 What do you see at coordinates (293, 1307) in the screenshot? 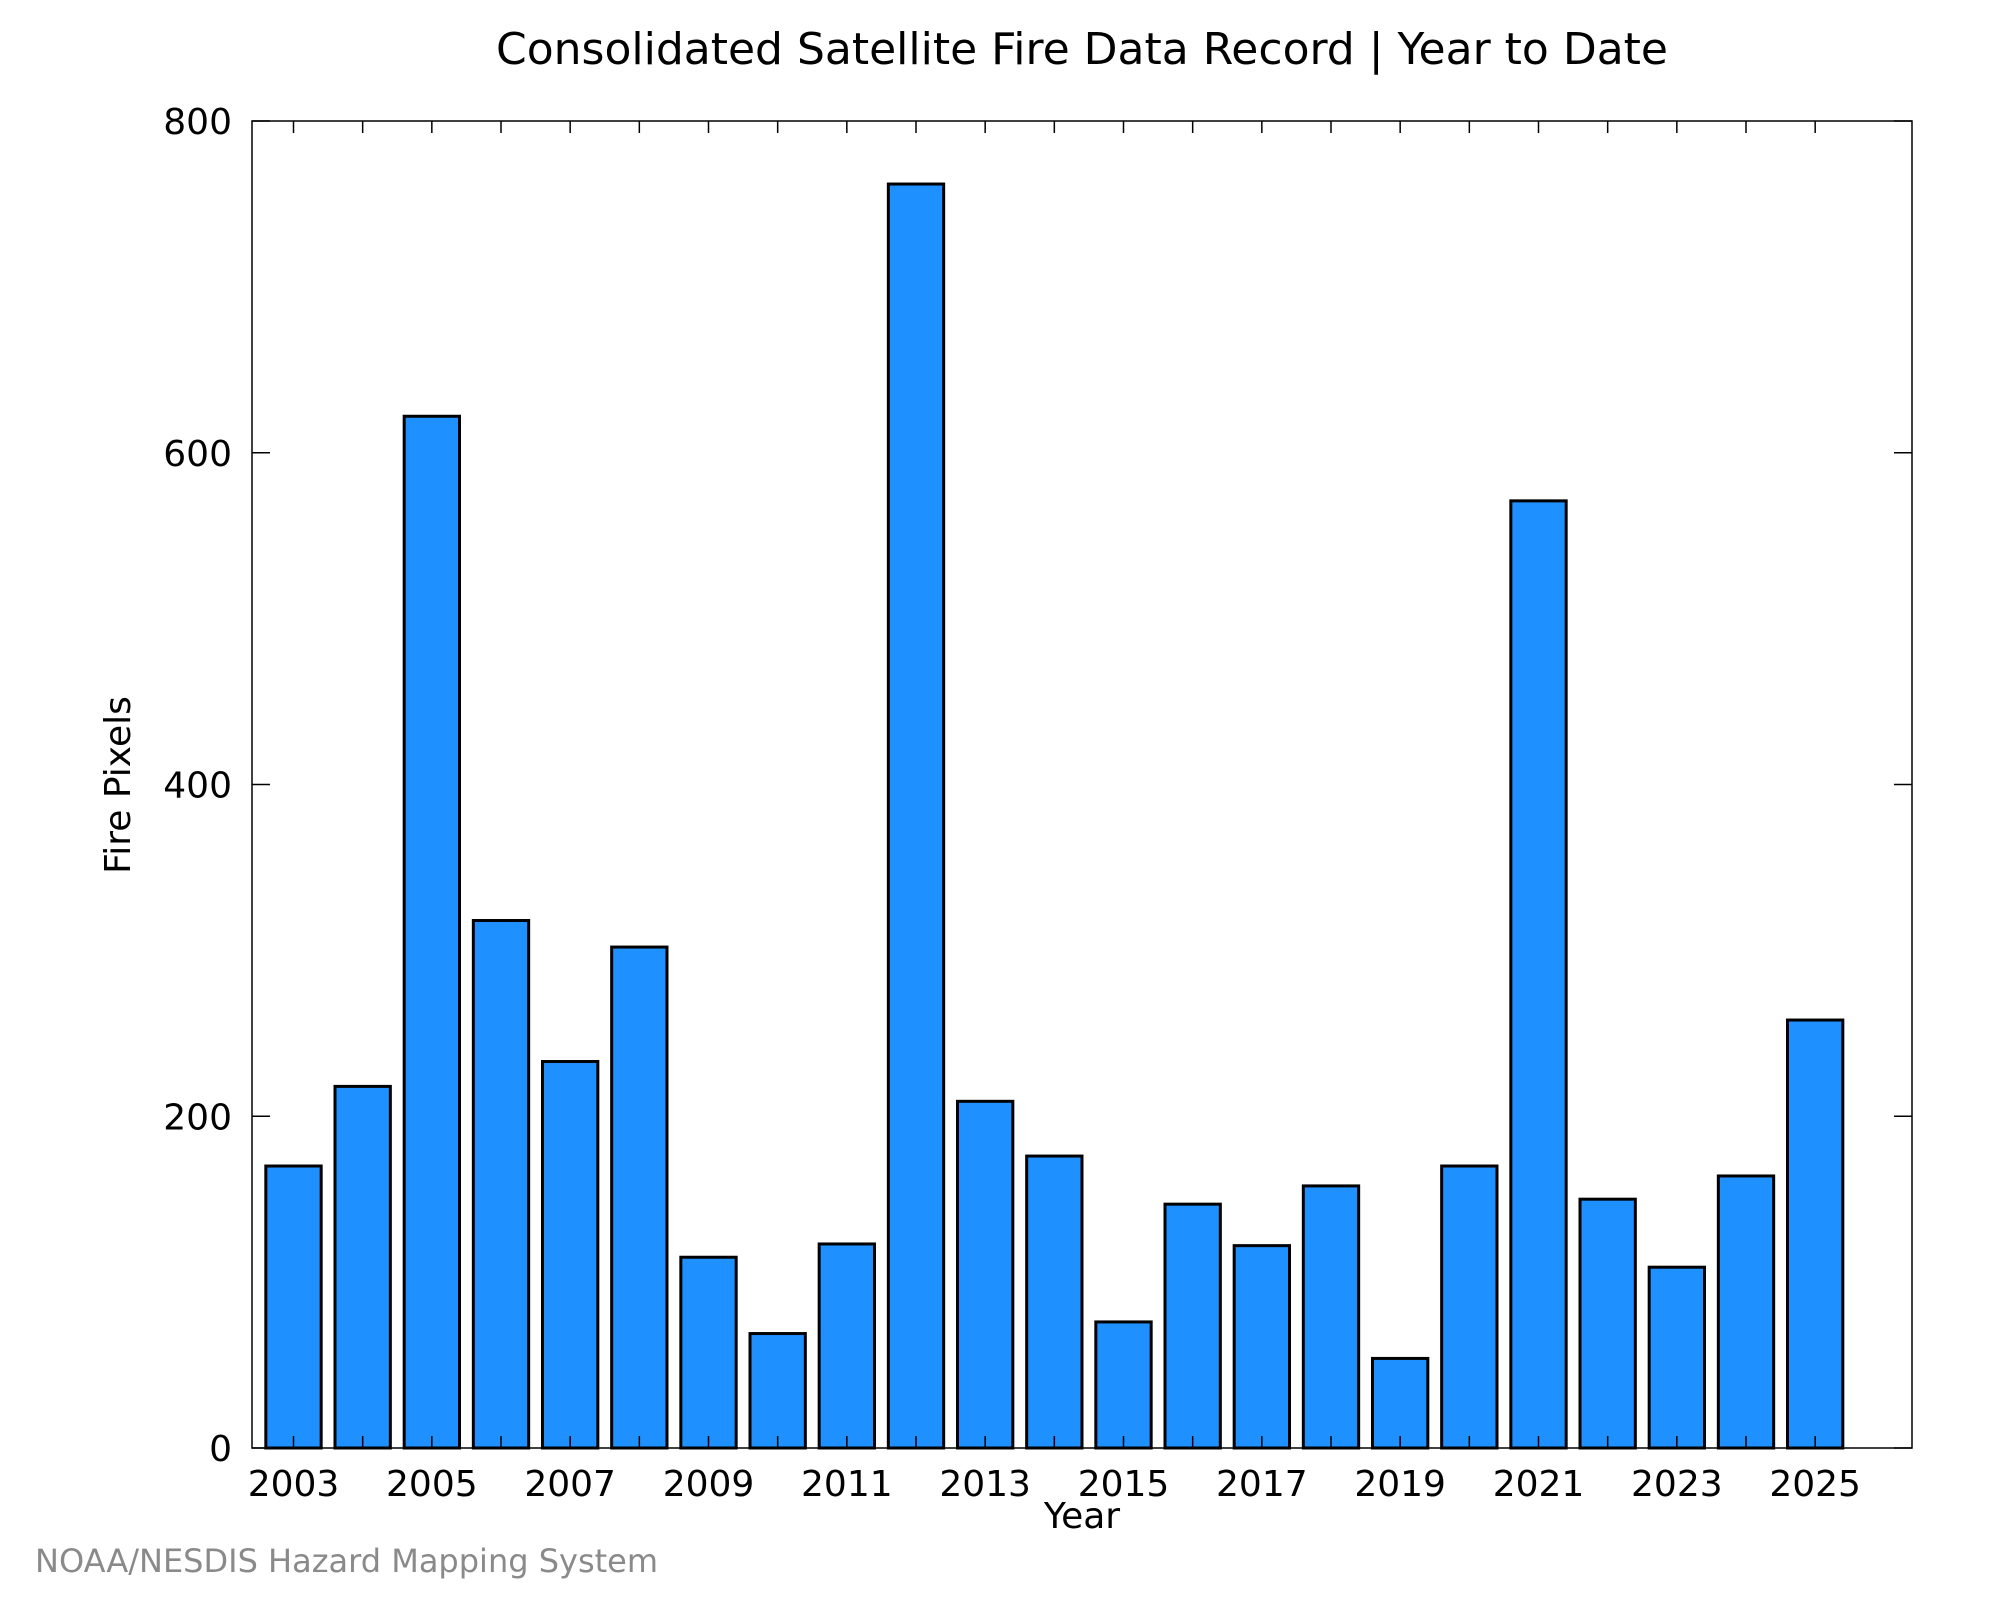
I see `bar-2003` at bounding box center [293, 1307].